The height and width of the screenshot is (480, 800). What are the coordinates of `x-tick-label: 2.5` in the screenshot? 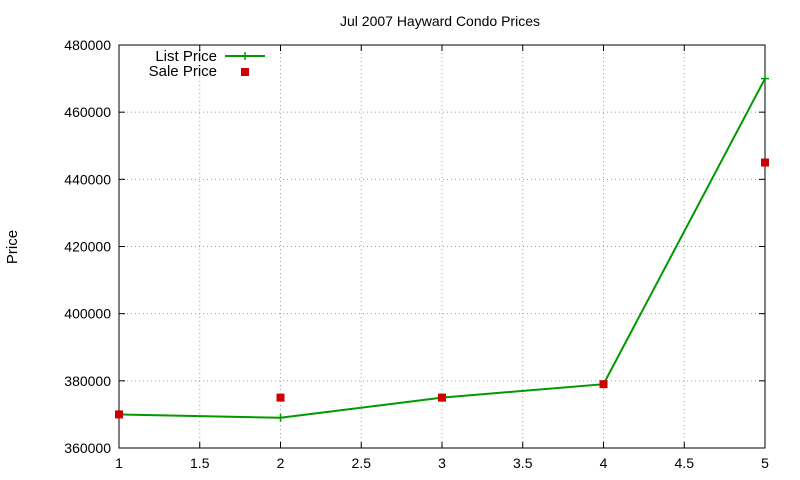 It's located at (362, 463).